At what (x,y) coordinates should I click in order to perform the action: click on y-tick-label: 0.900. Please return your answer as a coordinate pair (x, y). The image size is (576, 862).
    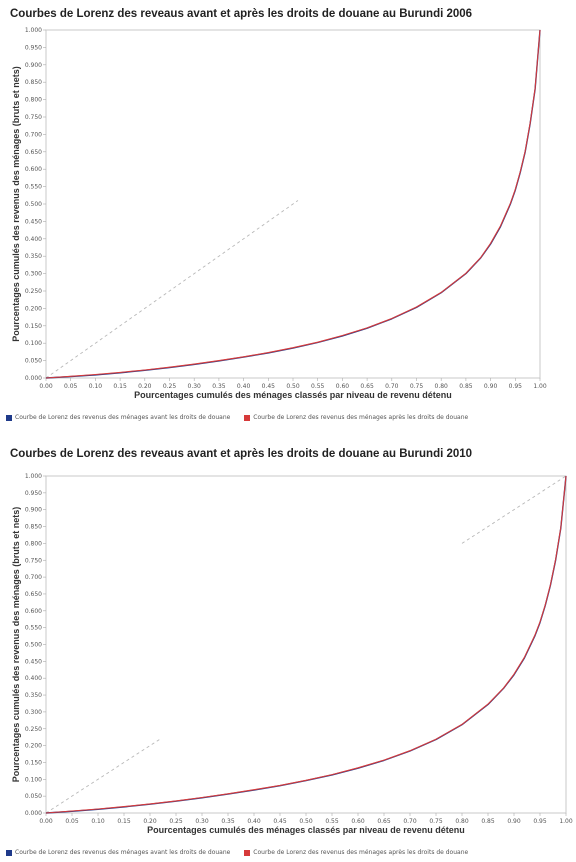
    Looking at the image, I should click on (33, 65).